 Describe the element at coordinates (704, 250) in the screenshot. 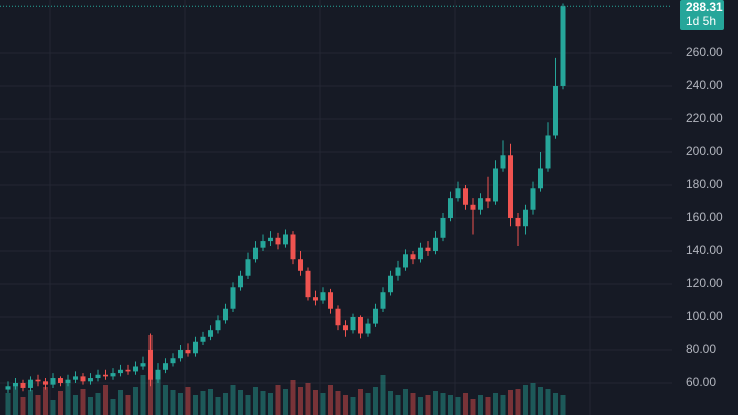

I see `y-tick-label: 140.00` at that location.